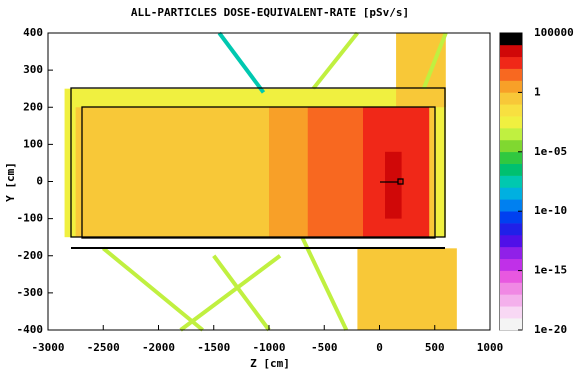  I want to click on x-tick-label: -2000, so click(158, 347).